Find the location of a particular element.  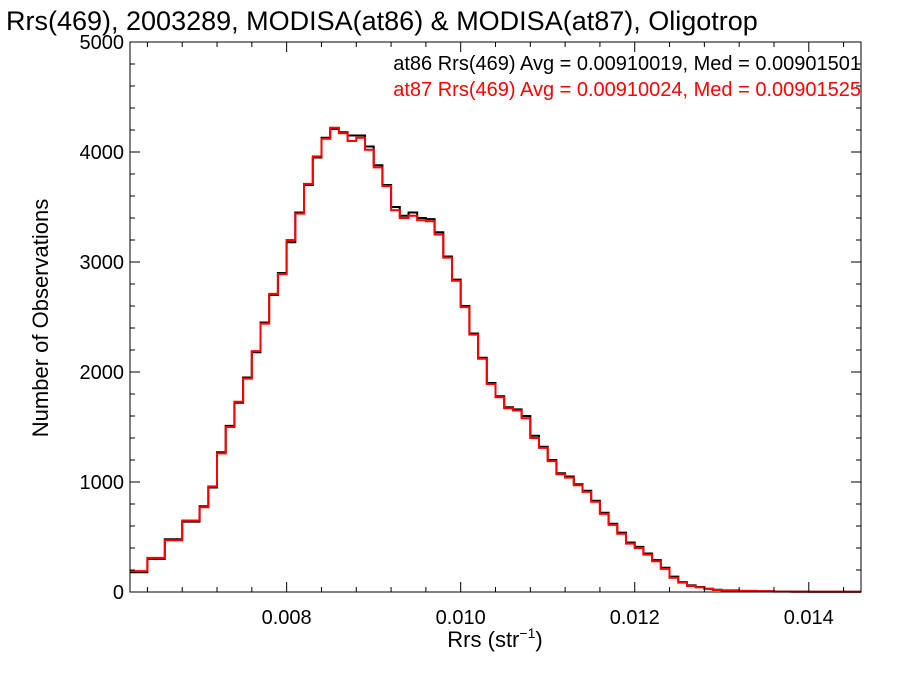

y-axis-label: Number of Observations is located at coordinates (40, 318).